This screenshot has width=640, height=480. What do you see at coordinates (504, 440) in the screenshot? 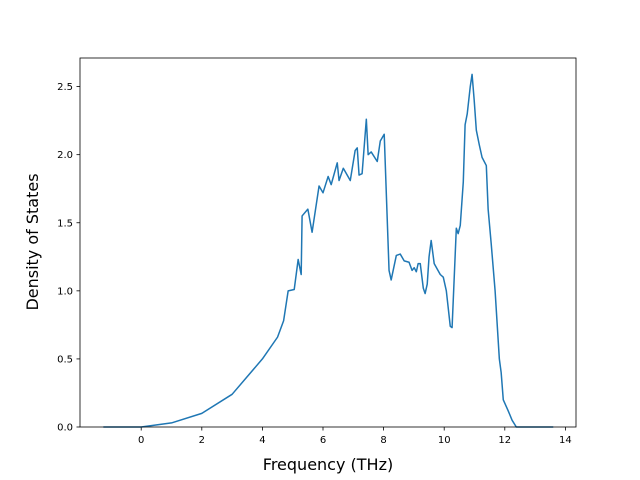
I see `x-tick-label: 12` at bounding box center [504, 440].